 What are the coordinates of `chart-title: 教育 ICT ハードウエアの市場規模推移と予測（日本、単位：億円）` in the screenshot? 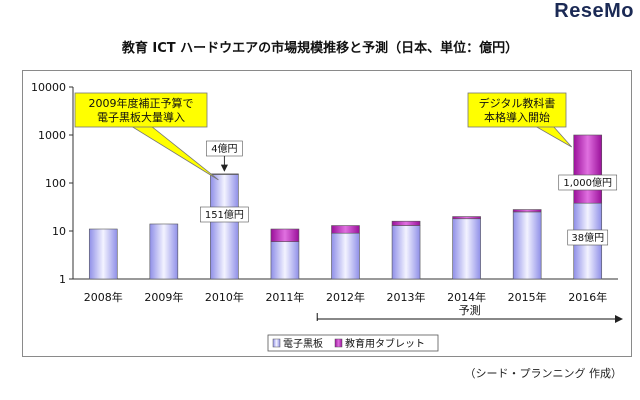 It's located at (320, 48).